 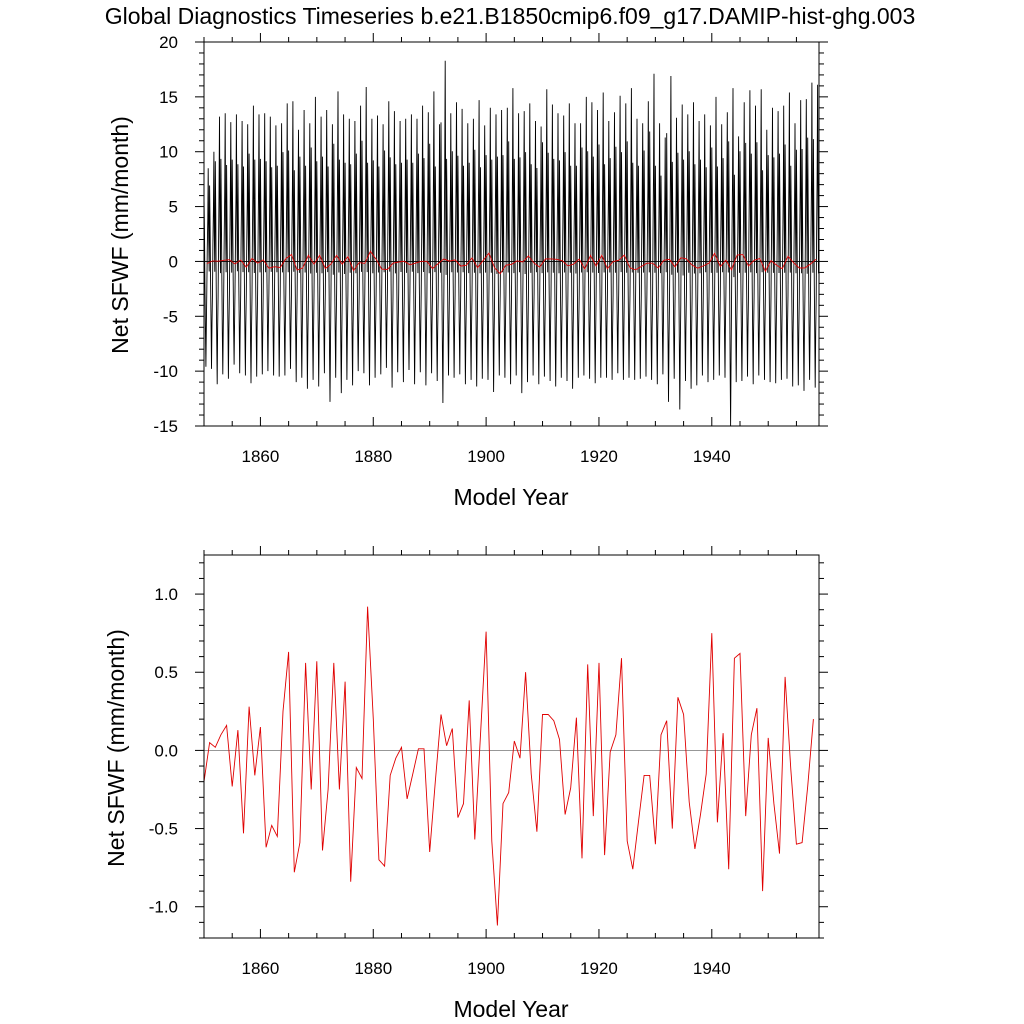 I want to click on bottom-panel-y-axis-label: Net SFWF (mm/month), so click(x=116, y=748).